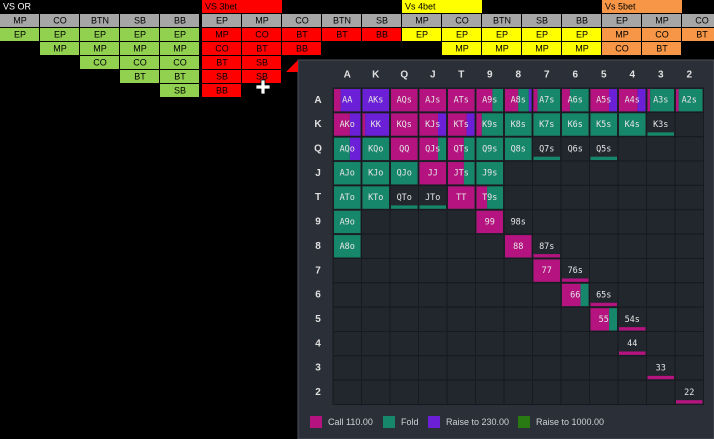 The width and height of the screenshot is (714, 439). Describe the element at coordinates (518, 125) in the screenshot. I see `hand-label: K8s` at that location.